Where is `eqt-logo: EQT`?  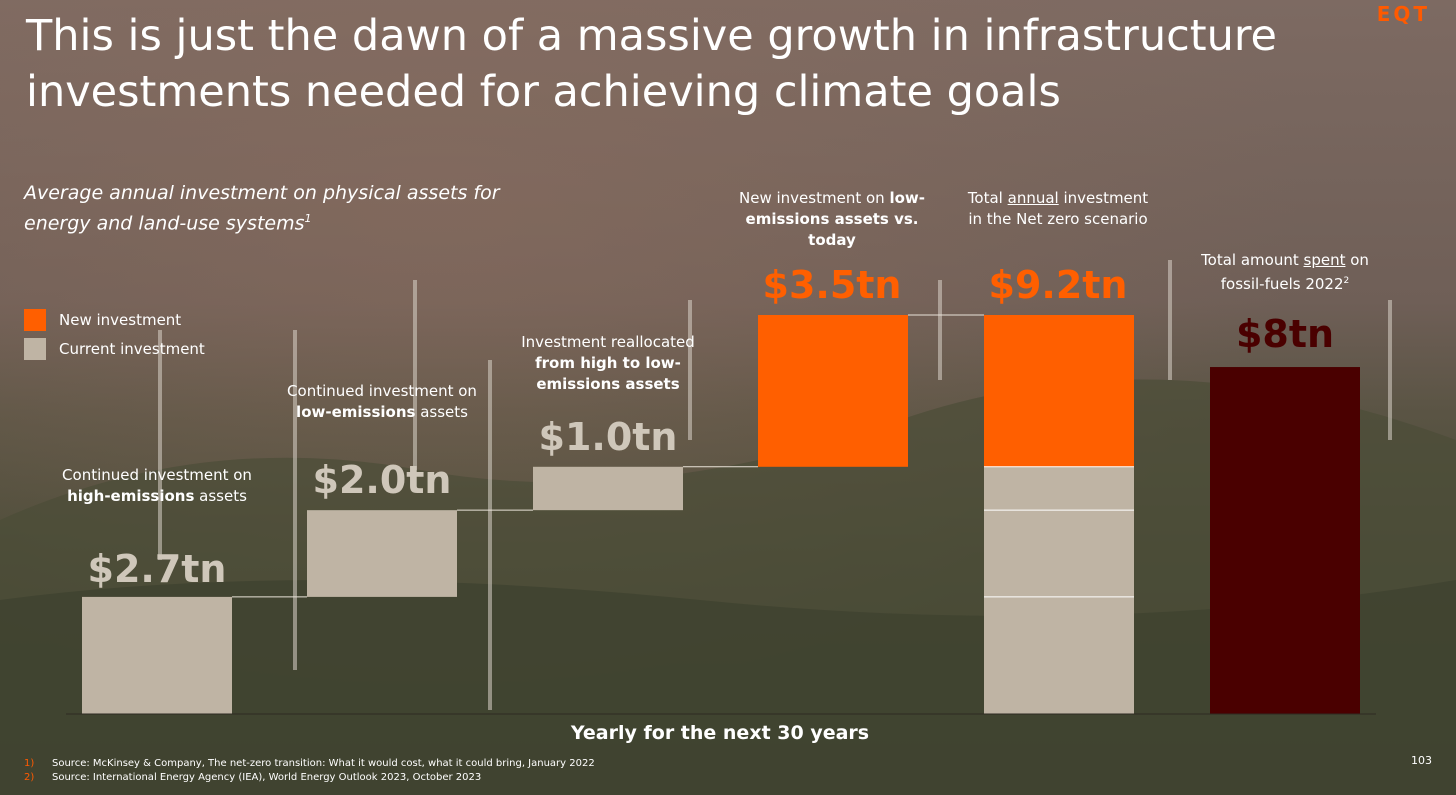 eqt-logo: EQT is located at coordinates (1403, 14).